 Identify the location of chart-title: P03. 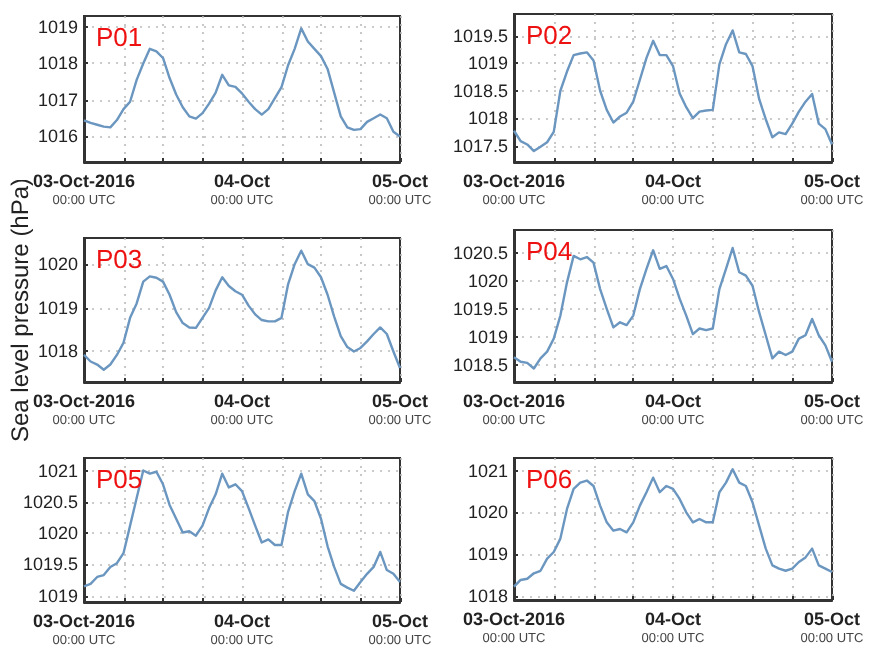
(119, 259).